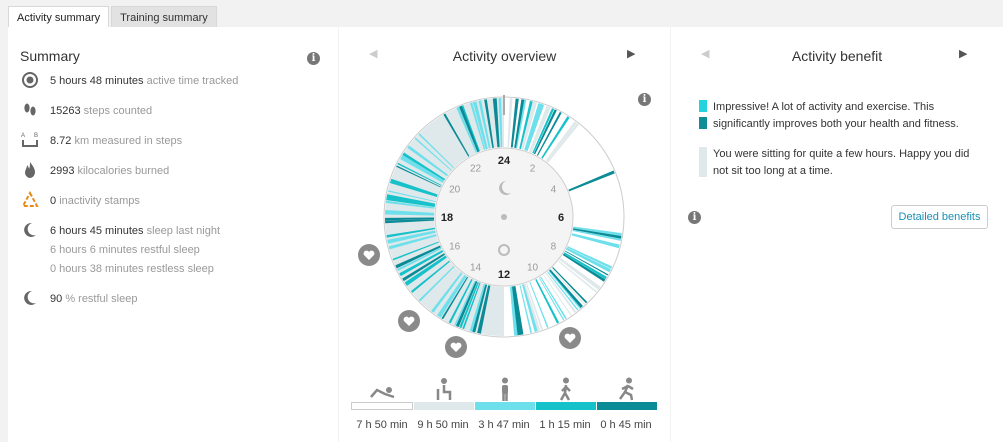 This screenshot has width=1003, height=442. I want to click on distance-value: 8.72, so click(61, 141).